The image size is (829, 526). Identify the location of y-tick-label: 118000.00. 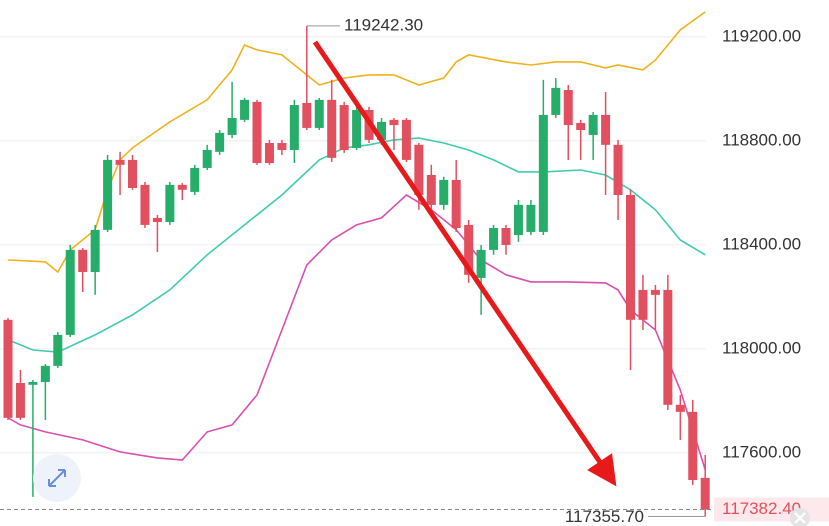
(761, 347).